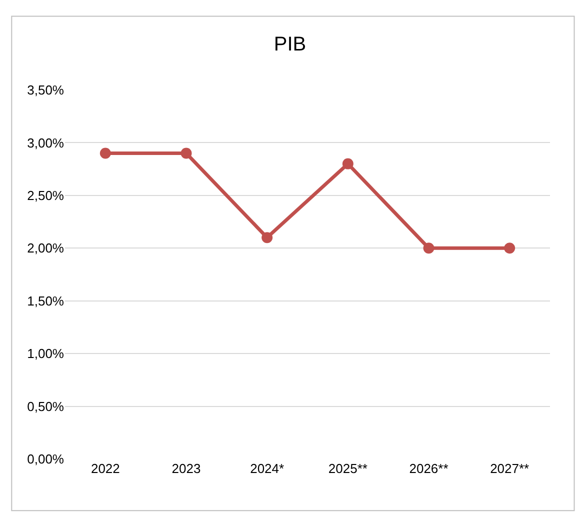 The width and height of the screenshot is (580, 519). I want to click on x-tick-label: 2027**, so click(510, 468).